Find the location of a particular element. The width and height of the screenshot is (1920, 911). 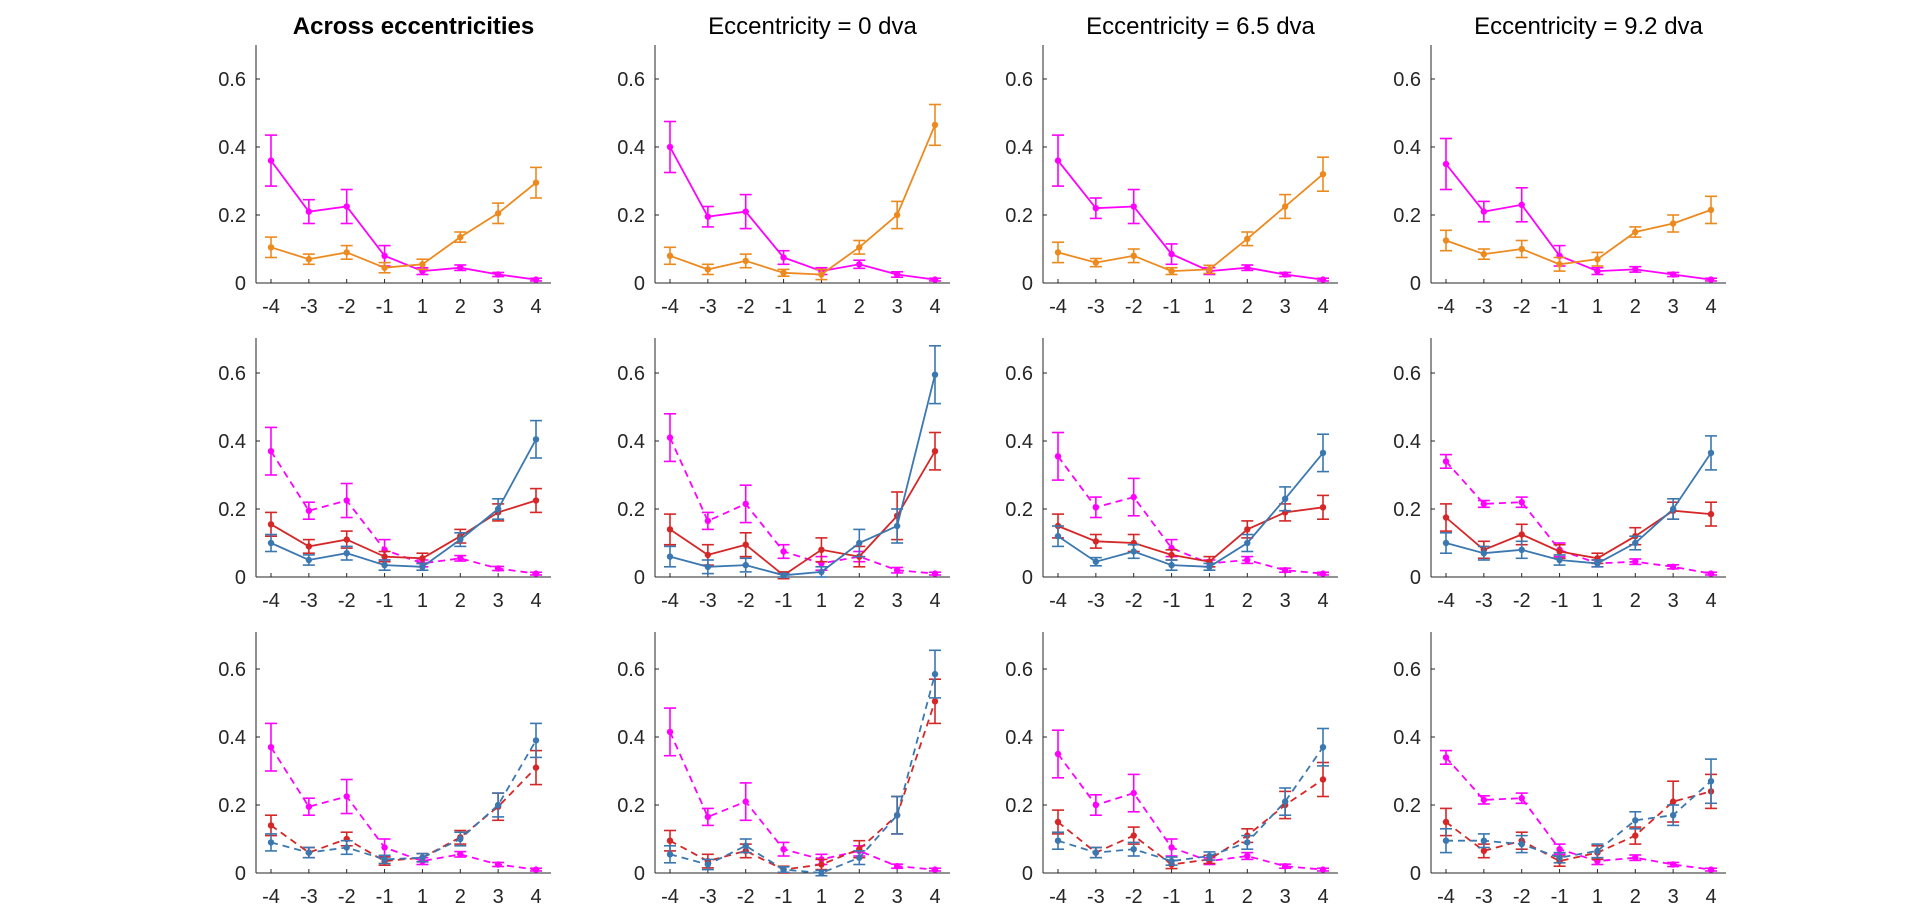

y-tick-label: 0.6 is located at coordinates (631, 80).